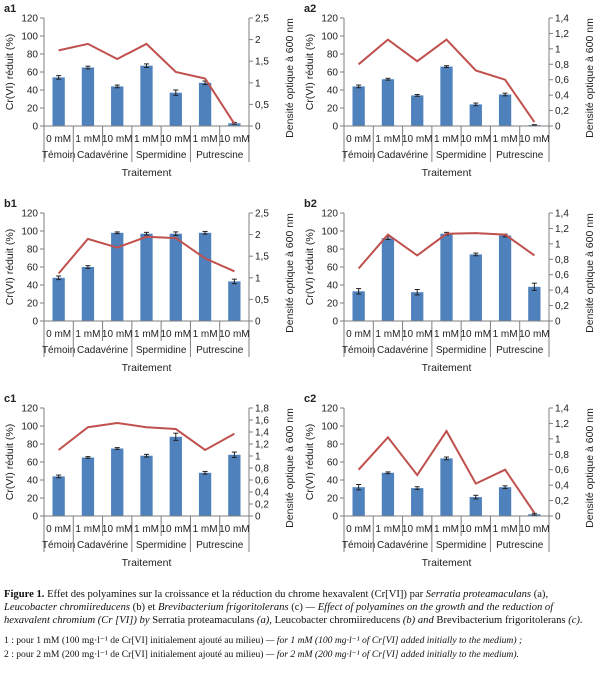 Image resolution: width=600 pixels, height=679 pixels. What do you see at coordinates (10, 399) in the screenshot?
I see `panel-label: c1` at bounding box center [10, 399].